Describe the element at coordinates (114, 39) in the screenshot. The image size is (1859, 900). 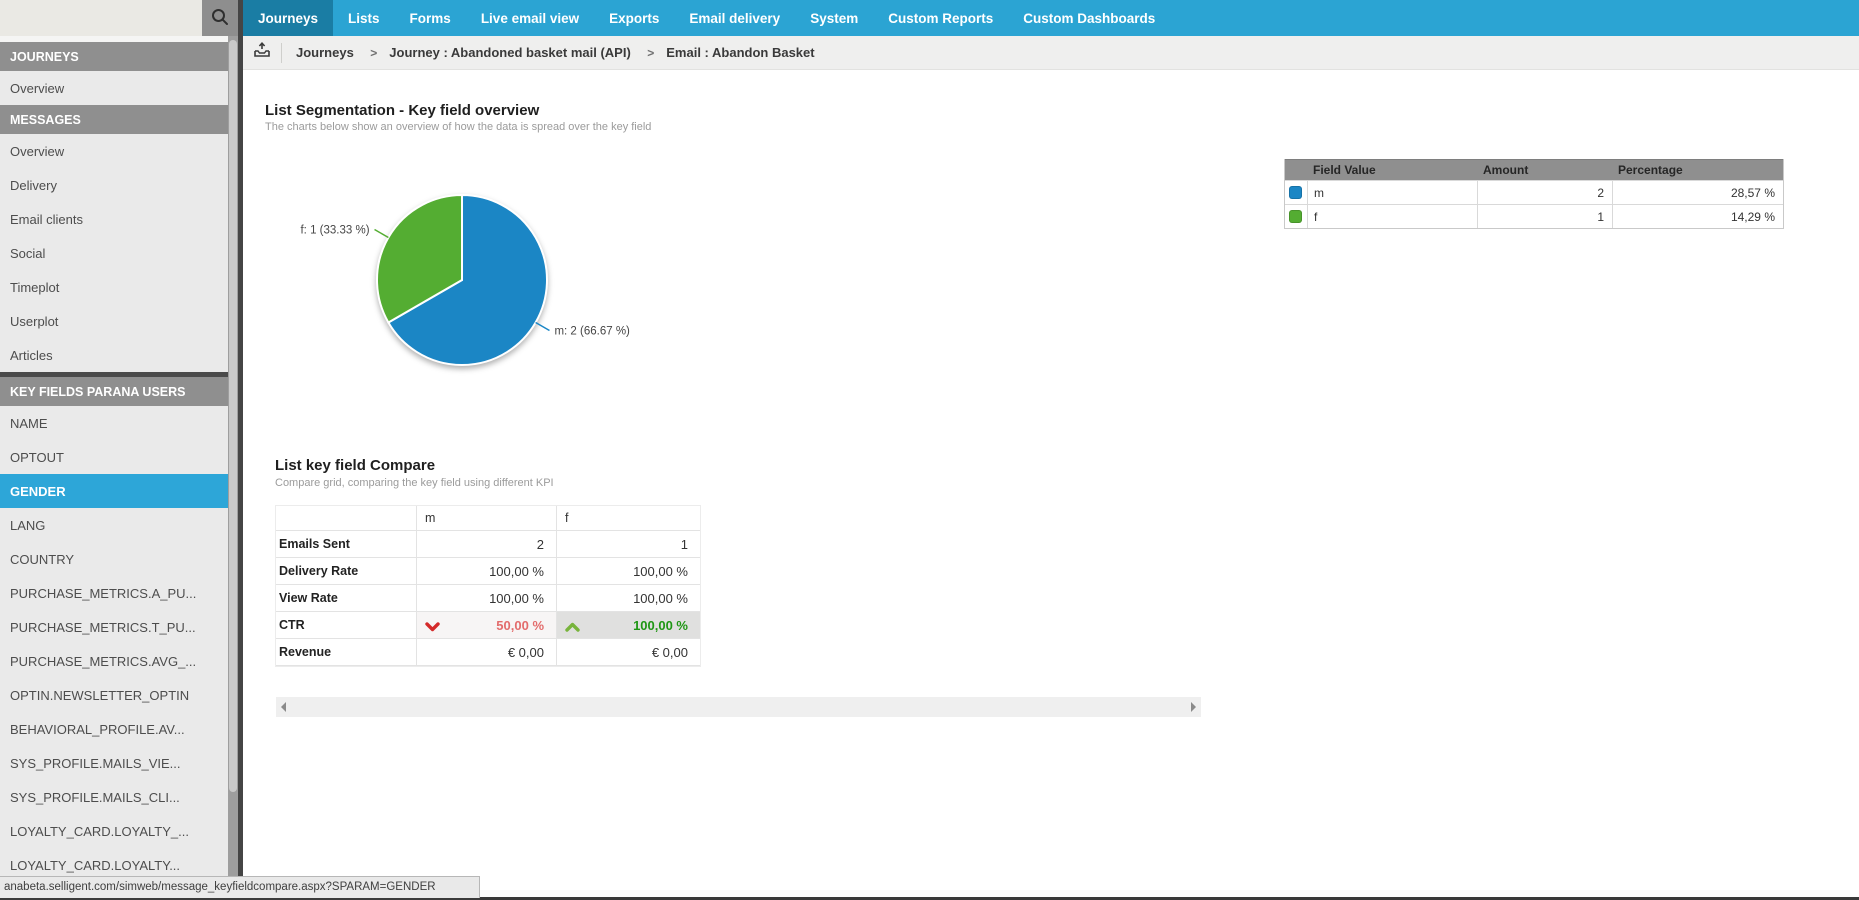
I see `sidebar-top-strip` at that location.